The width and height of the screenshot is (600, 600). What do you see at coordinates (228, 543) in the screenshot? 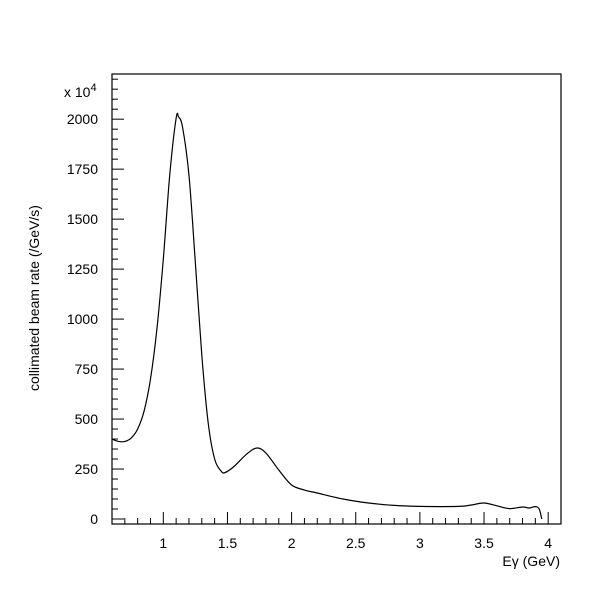
I see `x-tick-label: 1.5` at bounding box center [228, 543].